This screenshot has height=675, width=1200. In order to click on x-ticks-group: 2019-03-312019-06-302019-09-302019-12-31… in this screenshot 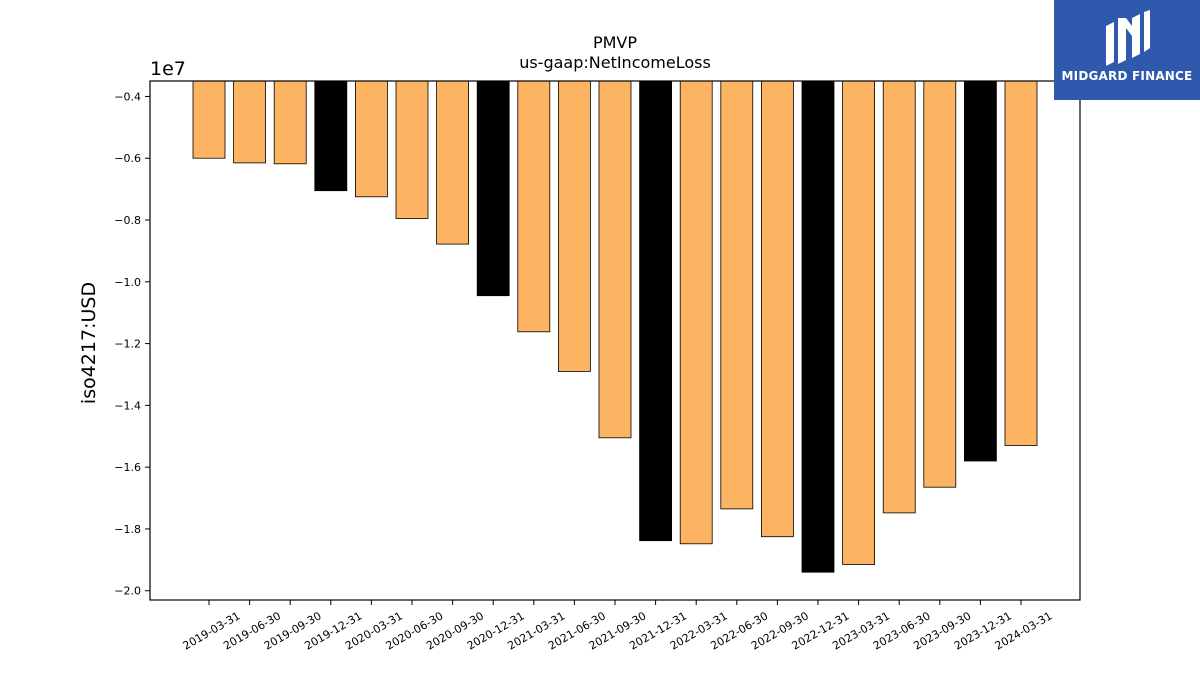, I will do `click(618, 626)`.